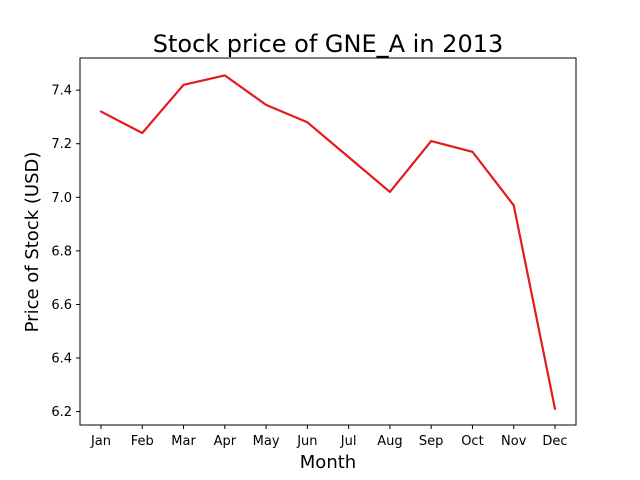 Image resolution: width=640 pixels, height=480 pixels. I want to click on y-tick-label: 7.2, so click(61, 144).